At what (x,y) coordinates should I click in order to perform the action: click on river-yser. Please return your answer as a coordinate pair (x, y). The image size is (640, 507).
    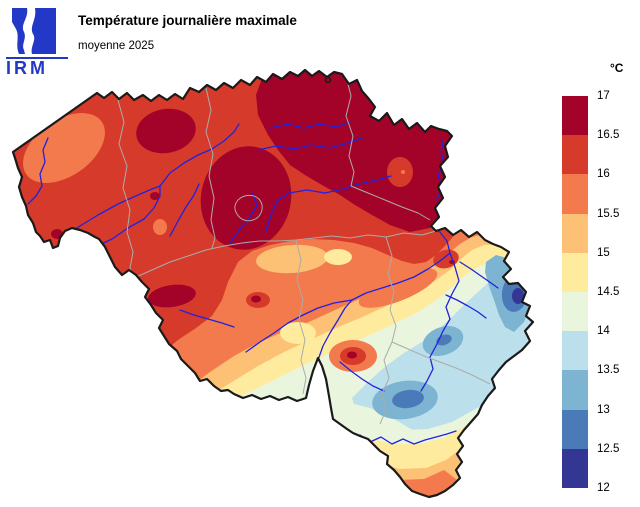
    Looking at the image, I should click on (38, 171).